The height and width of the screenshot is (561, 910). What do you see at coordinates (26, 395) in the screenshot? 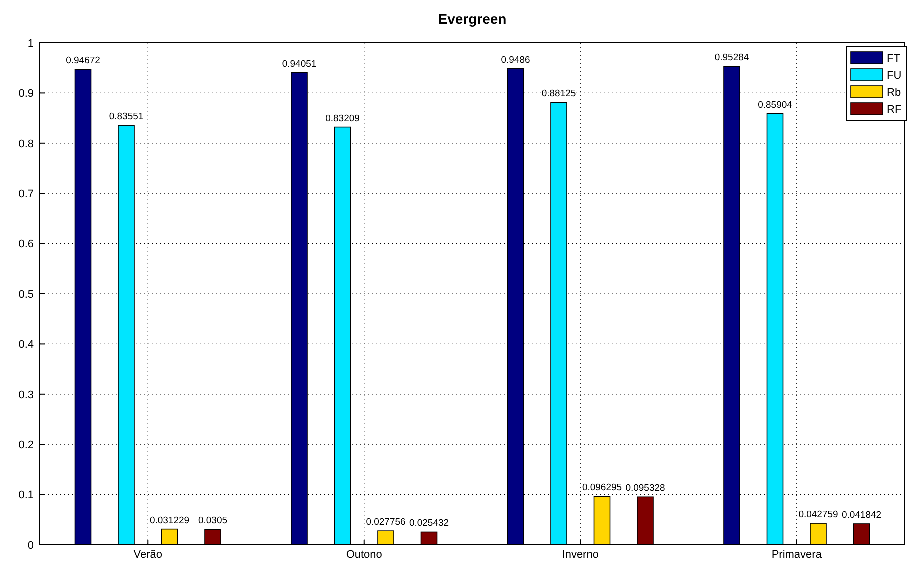
I see `y-tick-label: 0.3` at bounding box center [26, 395].